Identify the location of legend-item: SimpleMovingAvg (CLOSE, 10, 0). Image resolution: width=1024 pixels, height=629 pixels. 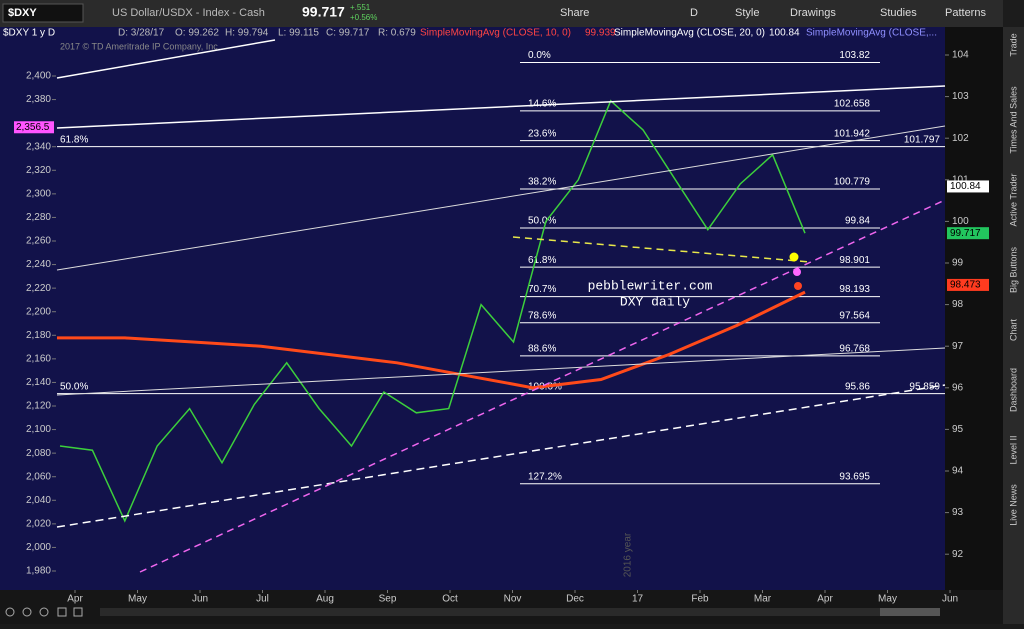
(495, 33).